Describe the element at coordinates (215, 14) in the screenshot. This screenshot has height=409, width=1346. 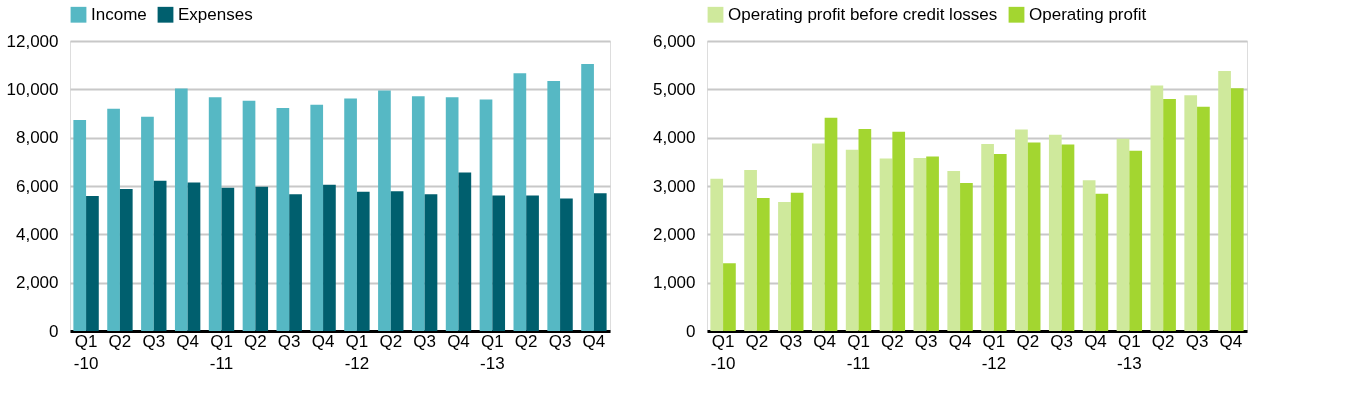
I see `legend-label: Expenses` at that location.